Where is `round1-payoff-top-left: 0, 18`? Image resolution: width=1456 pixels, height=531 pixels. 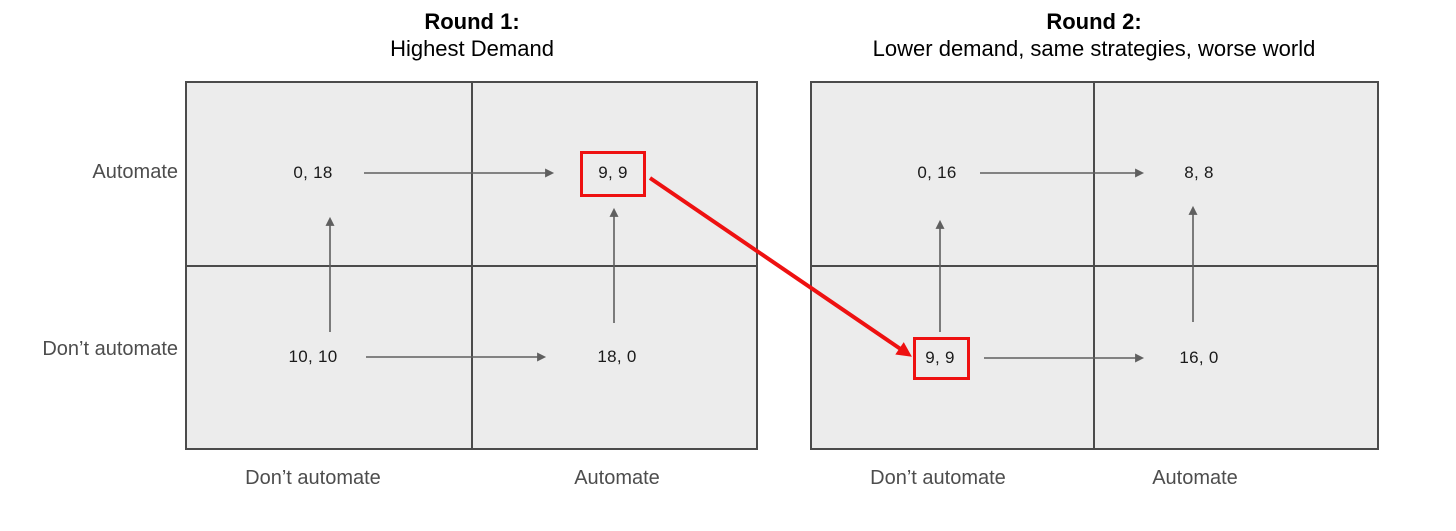
round1-payoff-top-left: 0, 18 is located at coordinates (313, 172).